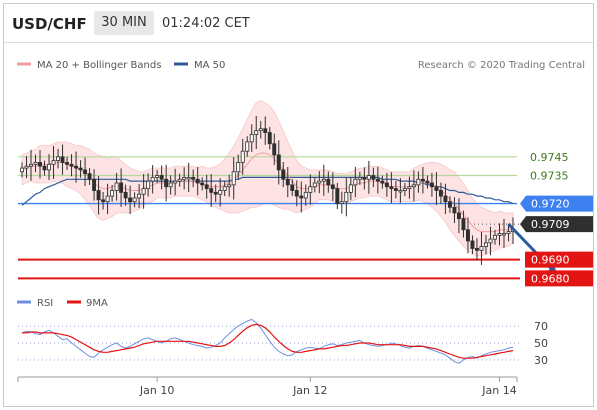 The image size is (597, 410). I want to click on ma9-legend-label: 9MA, so click(97, 303).